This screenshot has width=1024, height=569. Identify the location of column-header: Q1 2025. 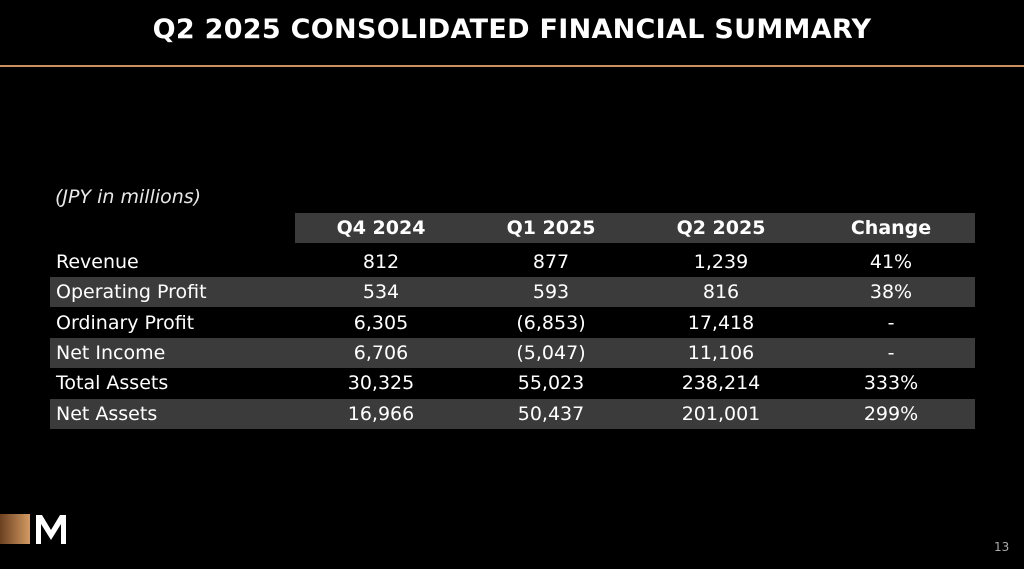
(551, 228).